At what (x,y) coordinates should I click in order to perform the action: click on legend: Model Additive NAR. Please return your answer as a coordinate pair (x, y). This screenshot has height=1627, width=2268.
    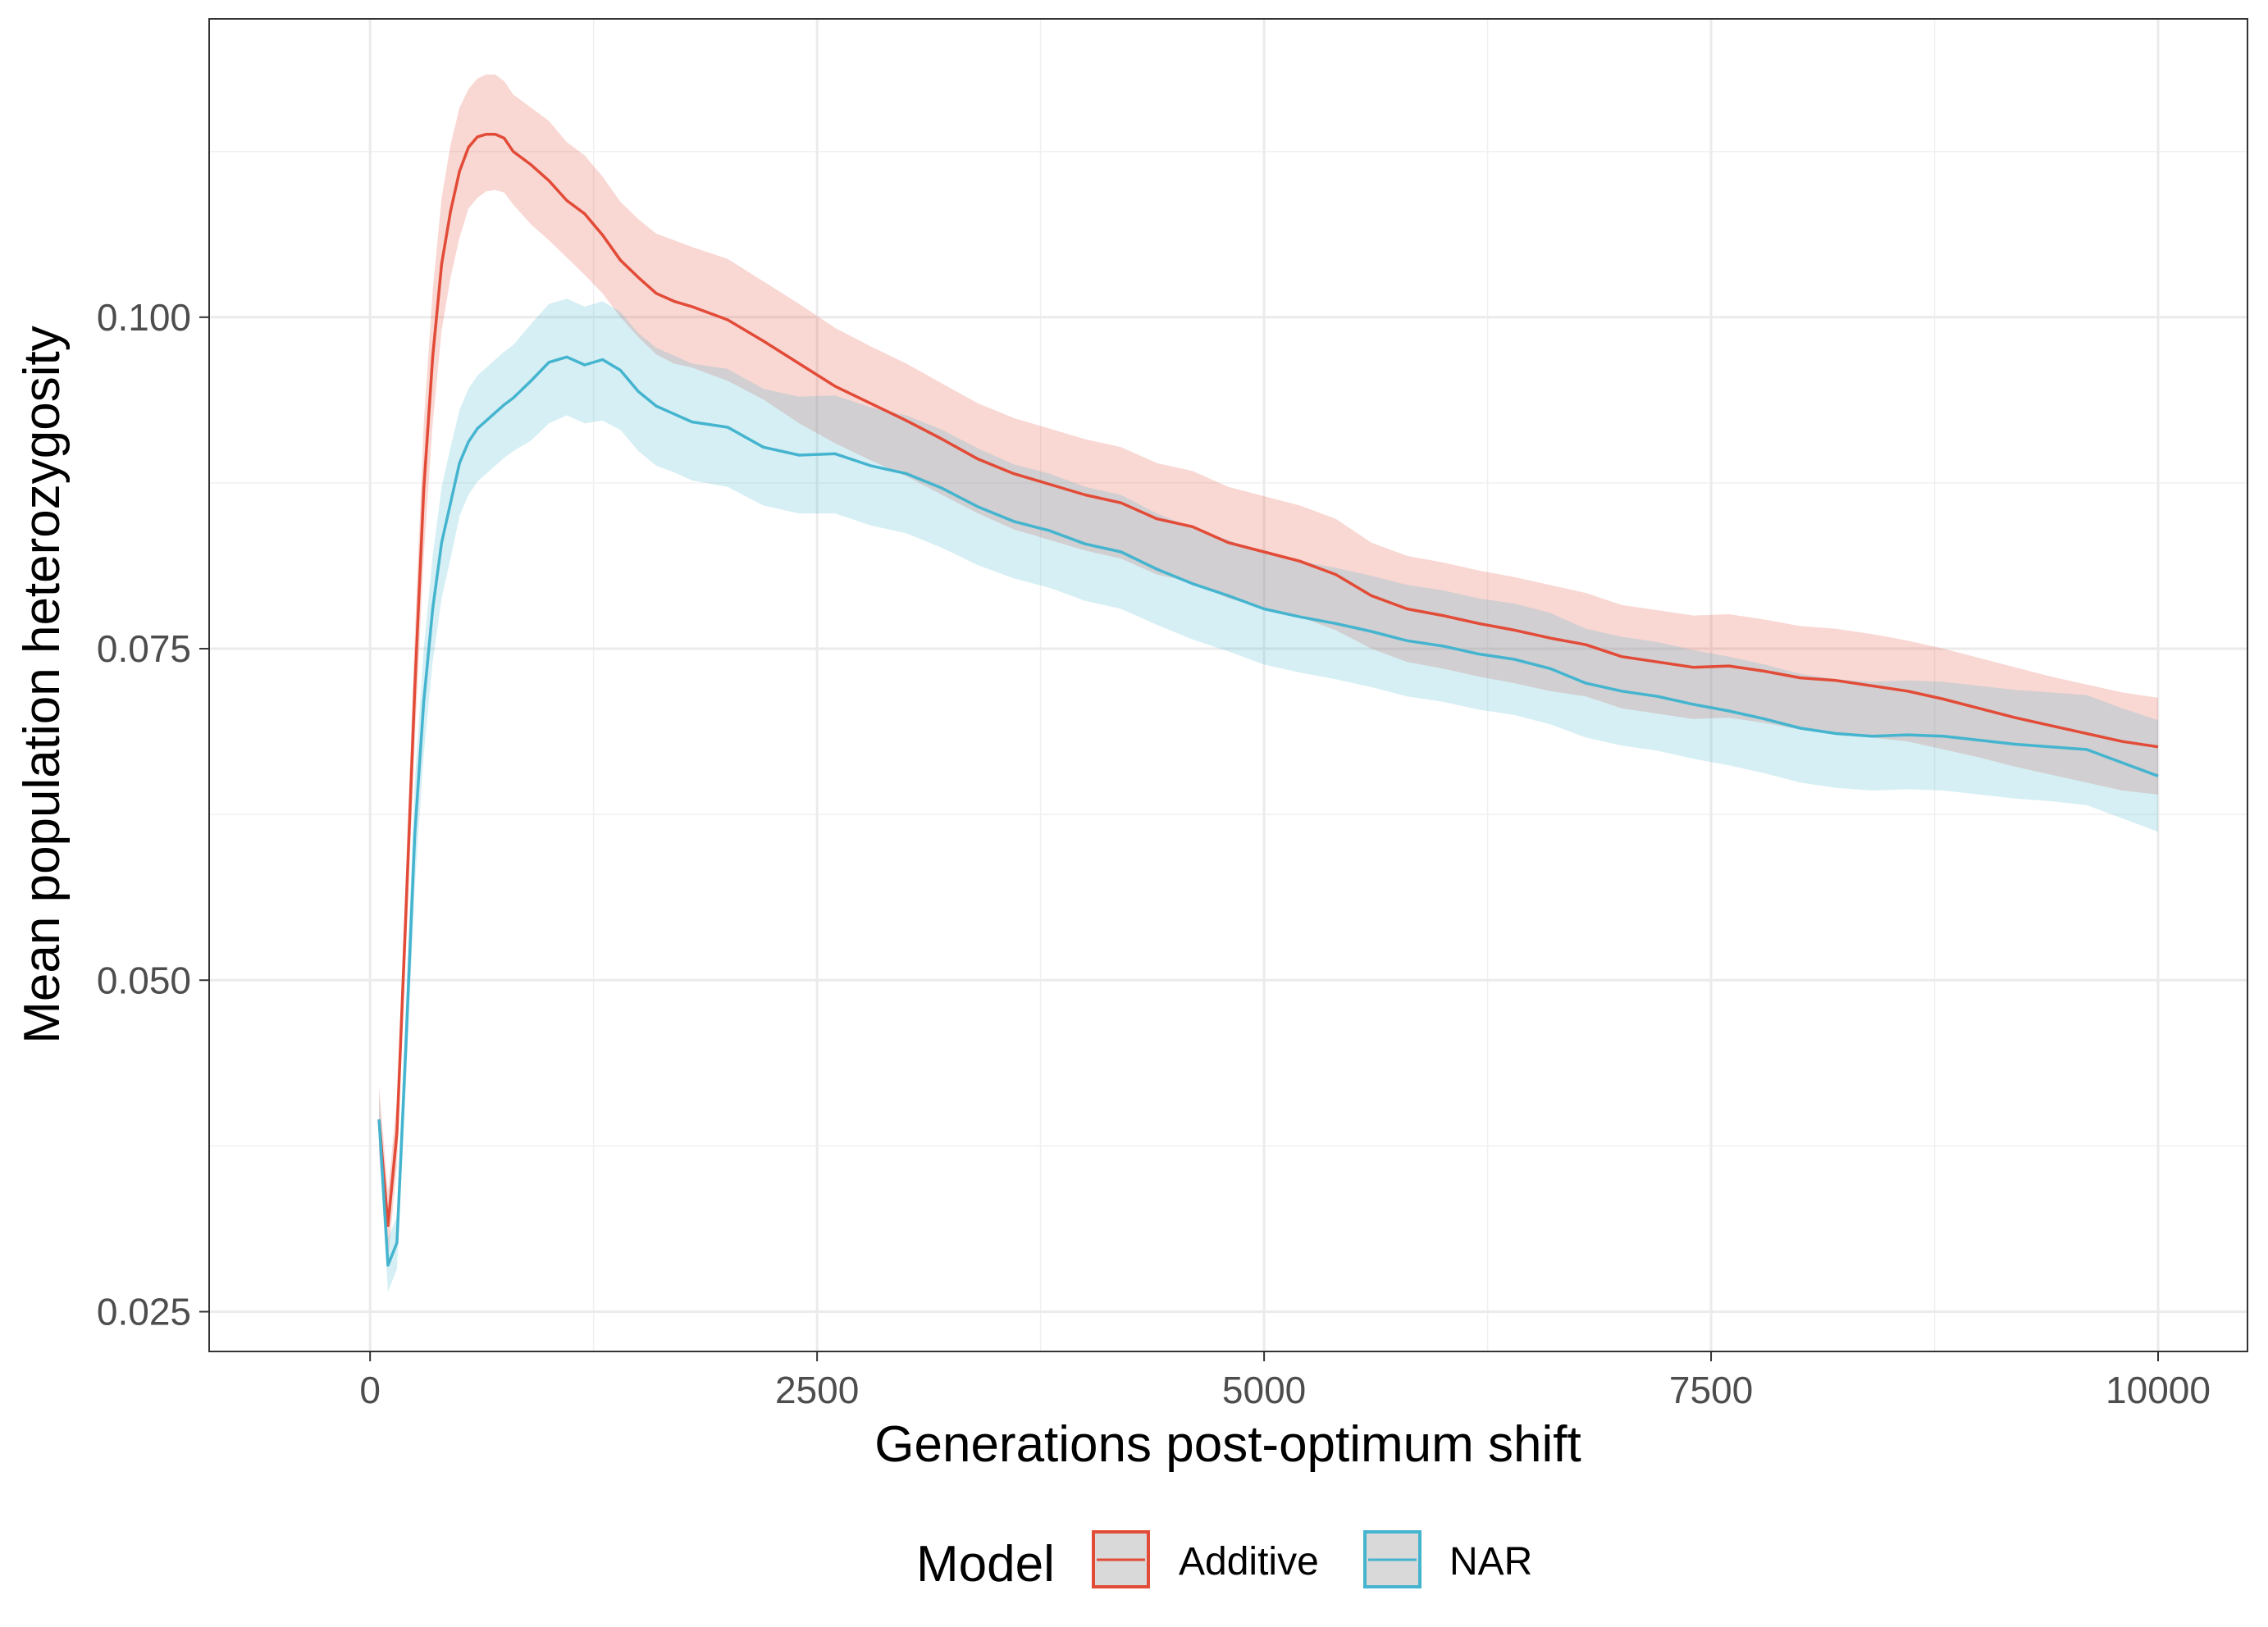
    Looking at the image, I should click on (1224, 1561).